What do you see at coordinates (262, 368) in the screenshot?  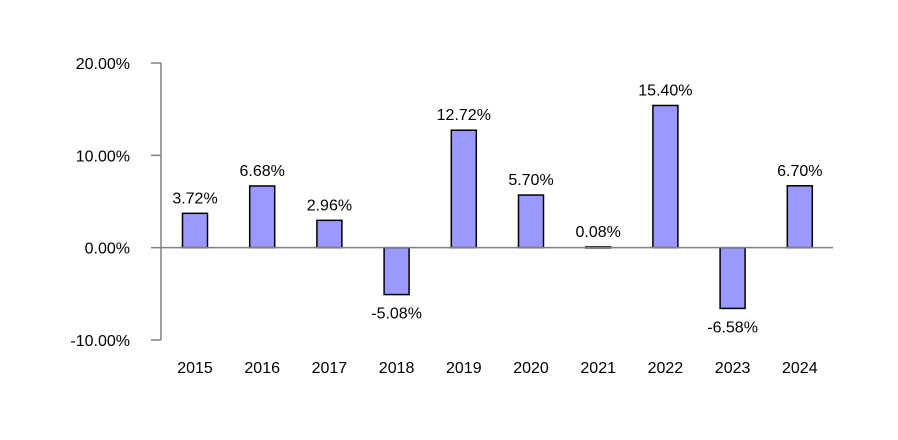 I see `x-category-label: 2016` at bounding box center [262, 368].